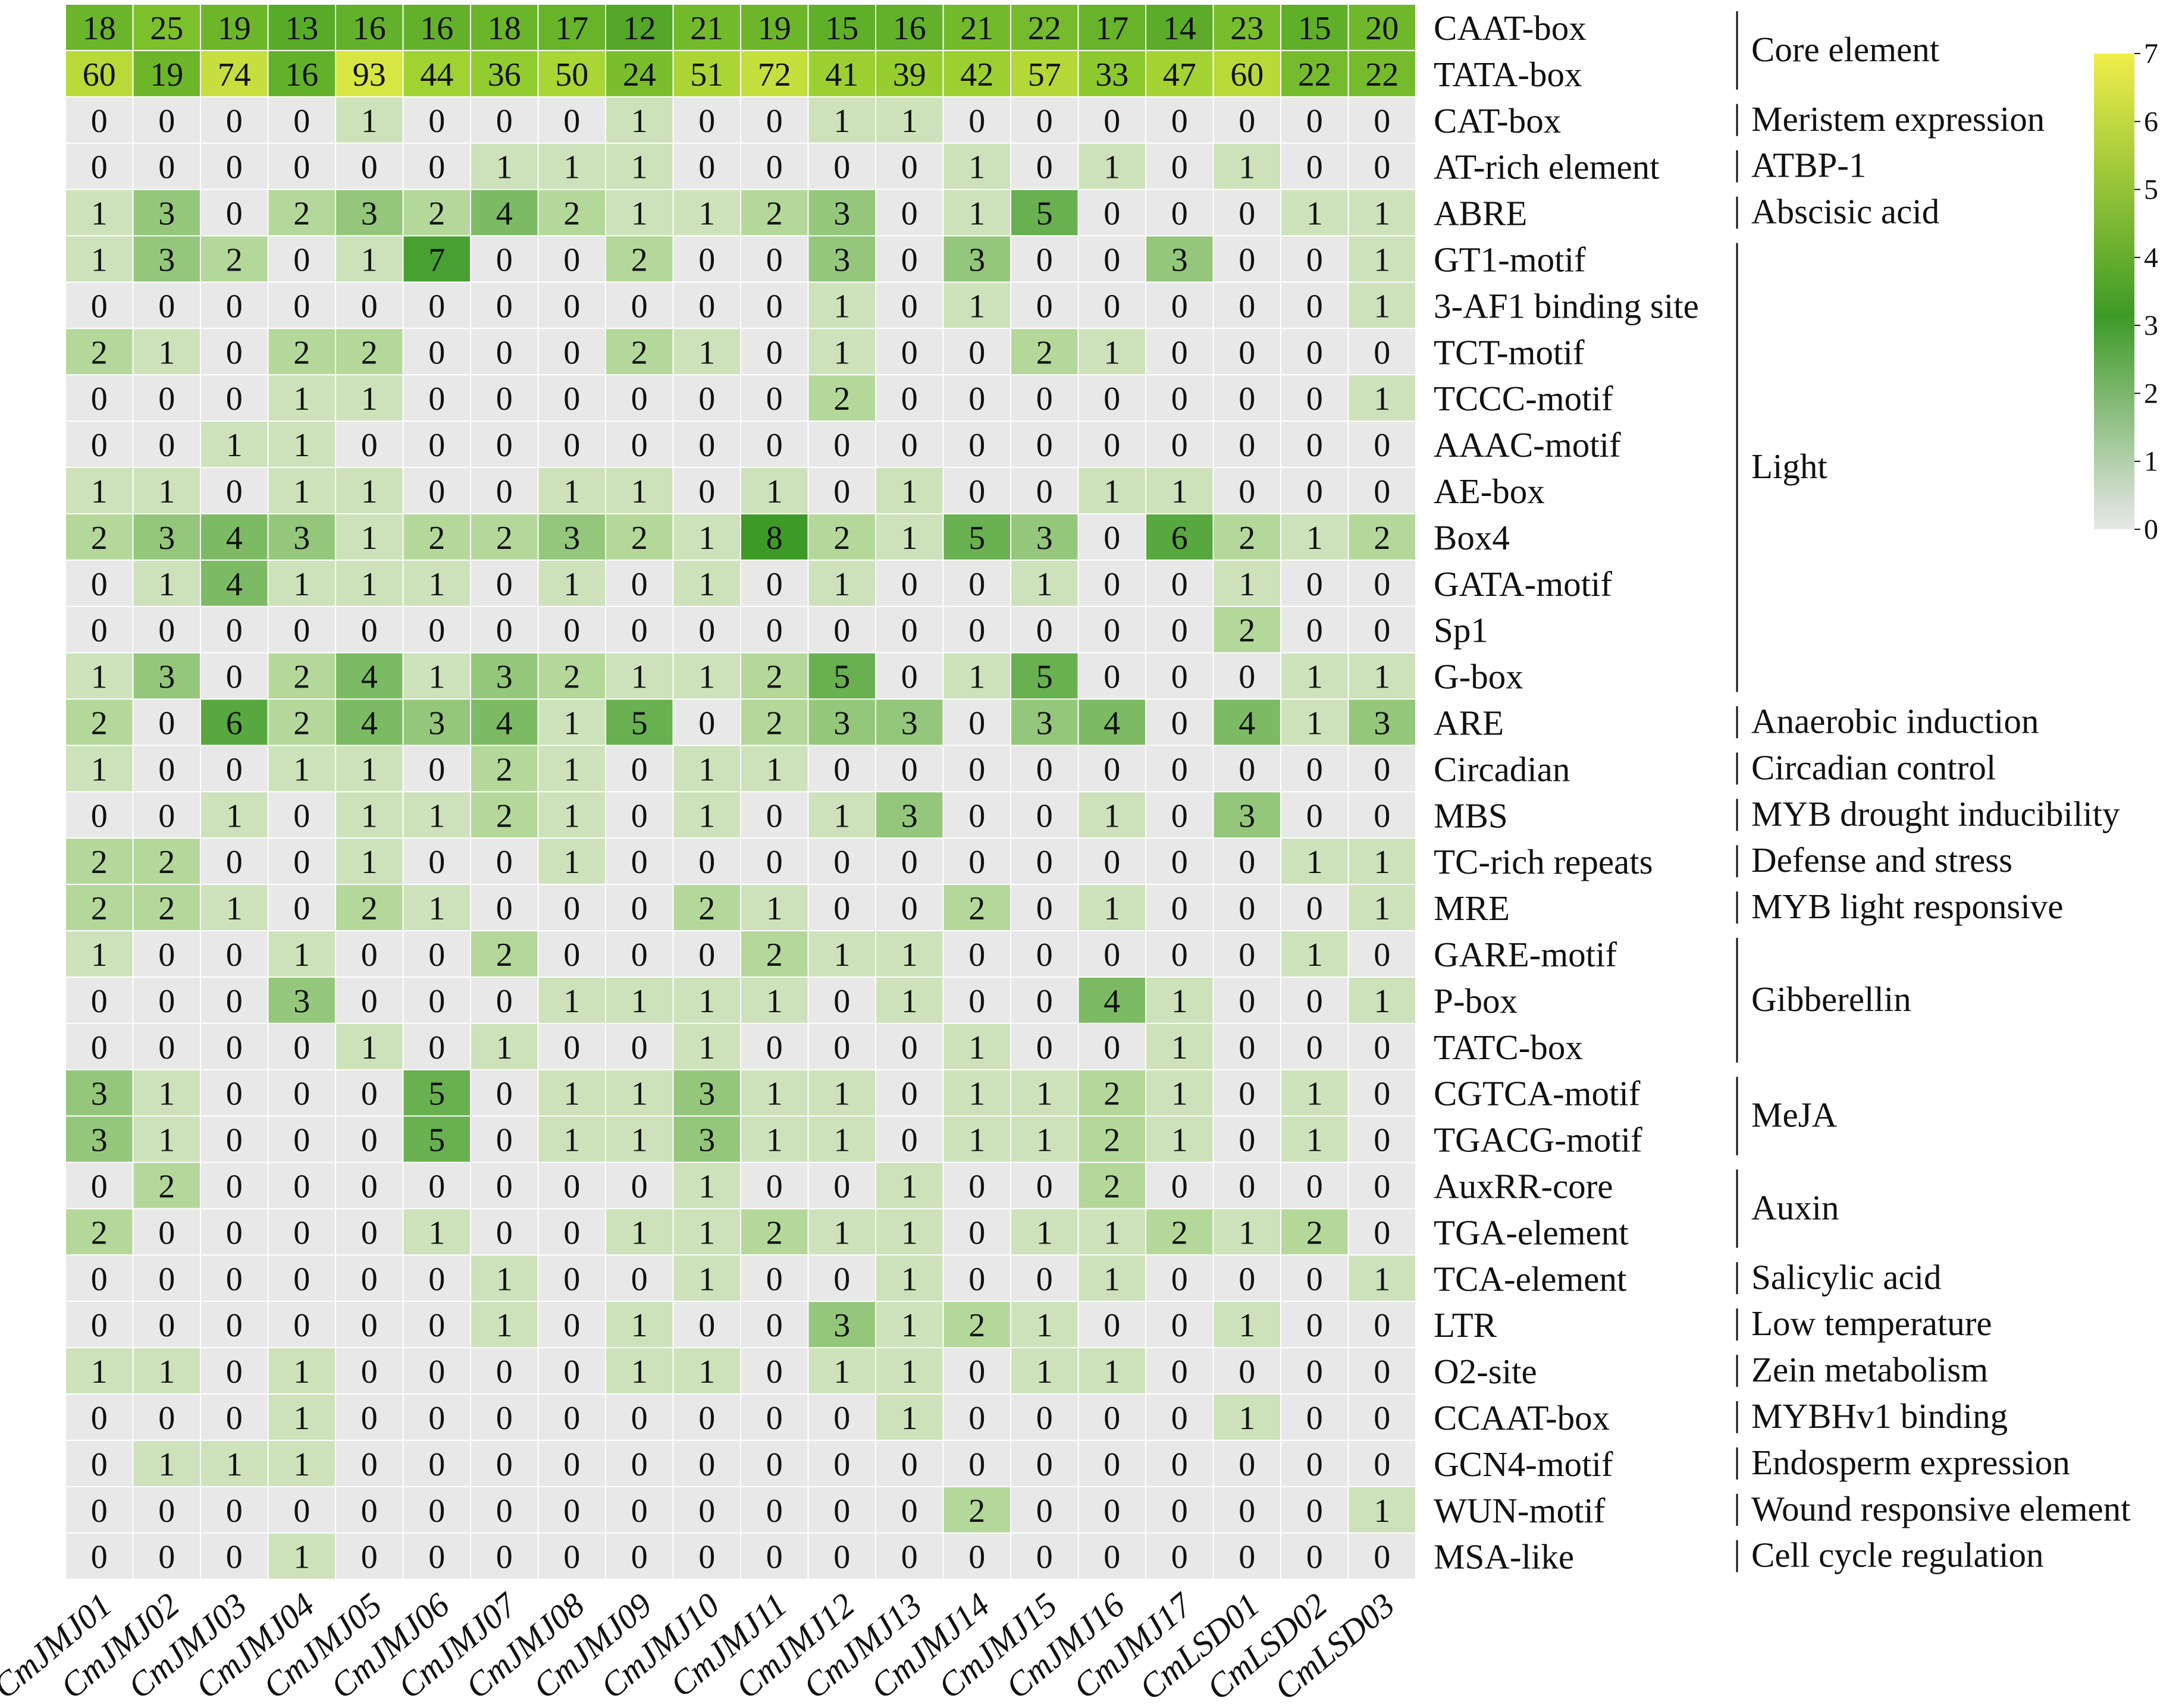 Image resolution: width=2182 pixels, height=1708 pixels. I want to click on cell-value: 2, so click(774, 678).